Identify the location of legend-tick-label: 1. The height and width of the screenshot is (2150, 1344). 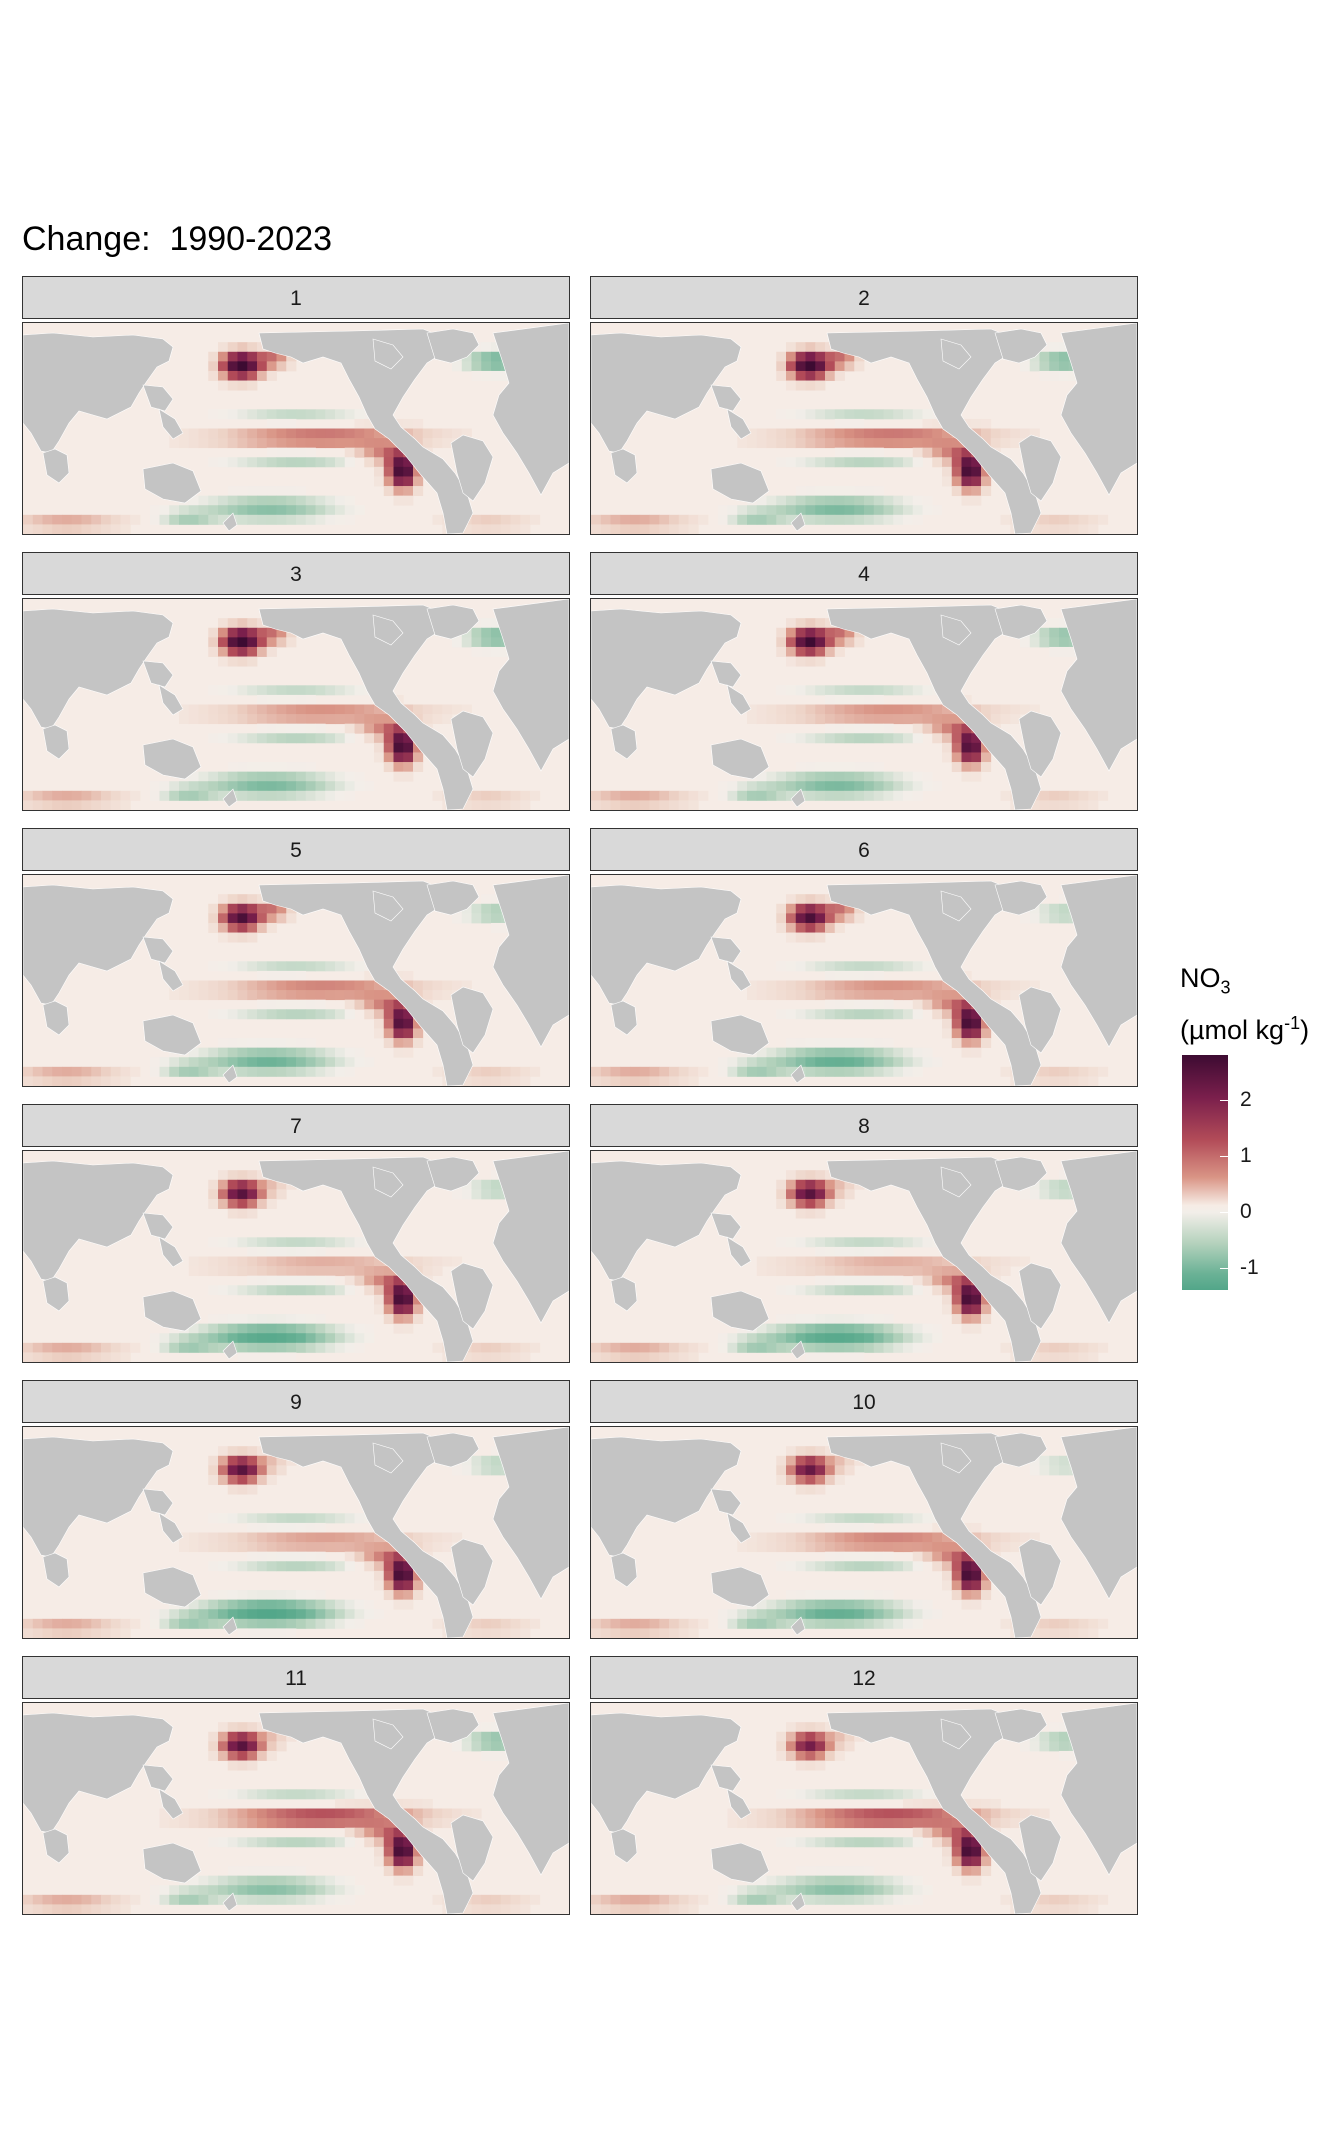
(1246, 1155).